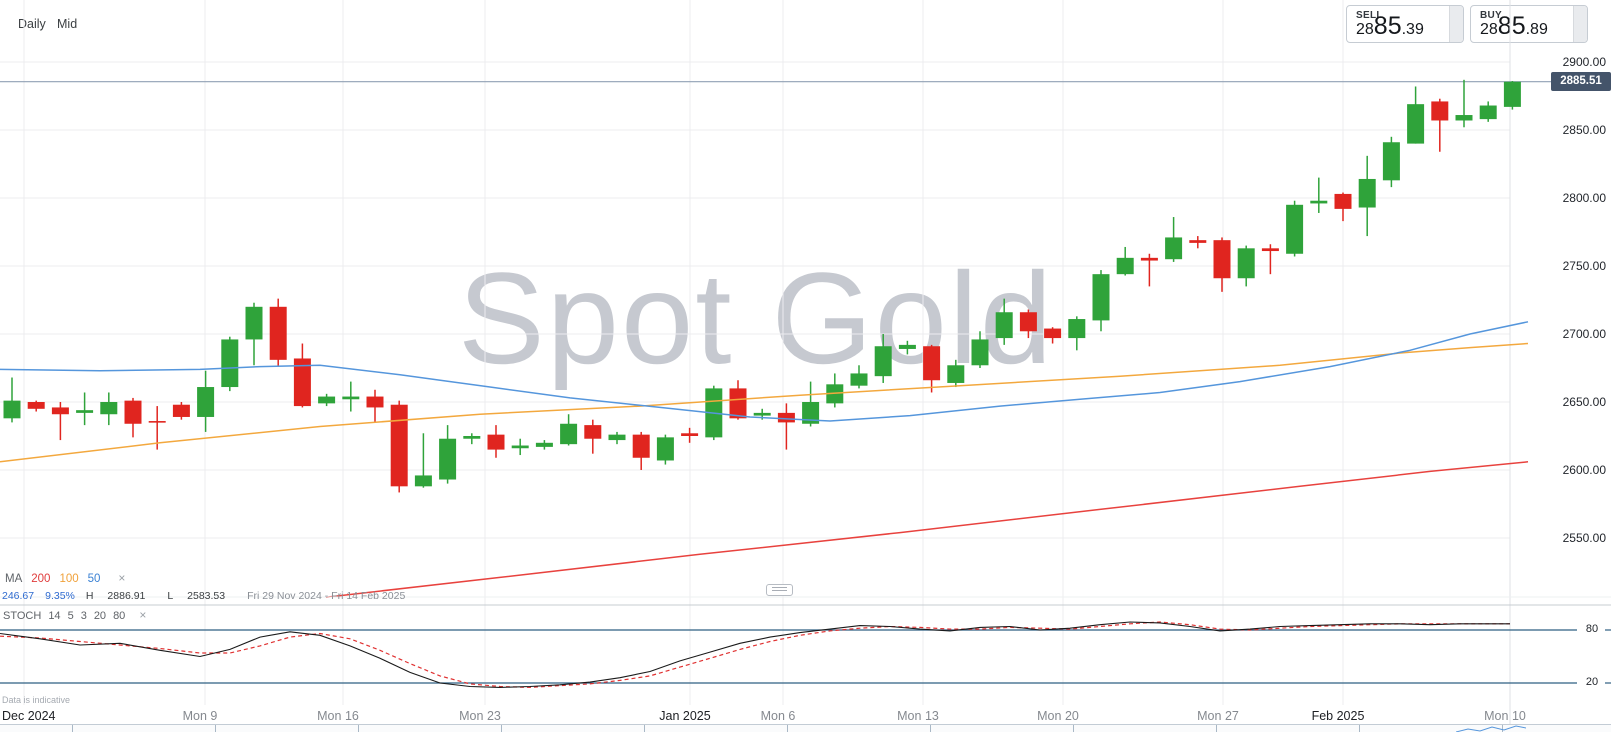 The height and width of the screenshot is (732, 1611). I want to click on stoch-legend-name: STOCH, so click(22, 616).